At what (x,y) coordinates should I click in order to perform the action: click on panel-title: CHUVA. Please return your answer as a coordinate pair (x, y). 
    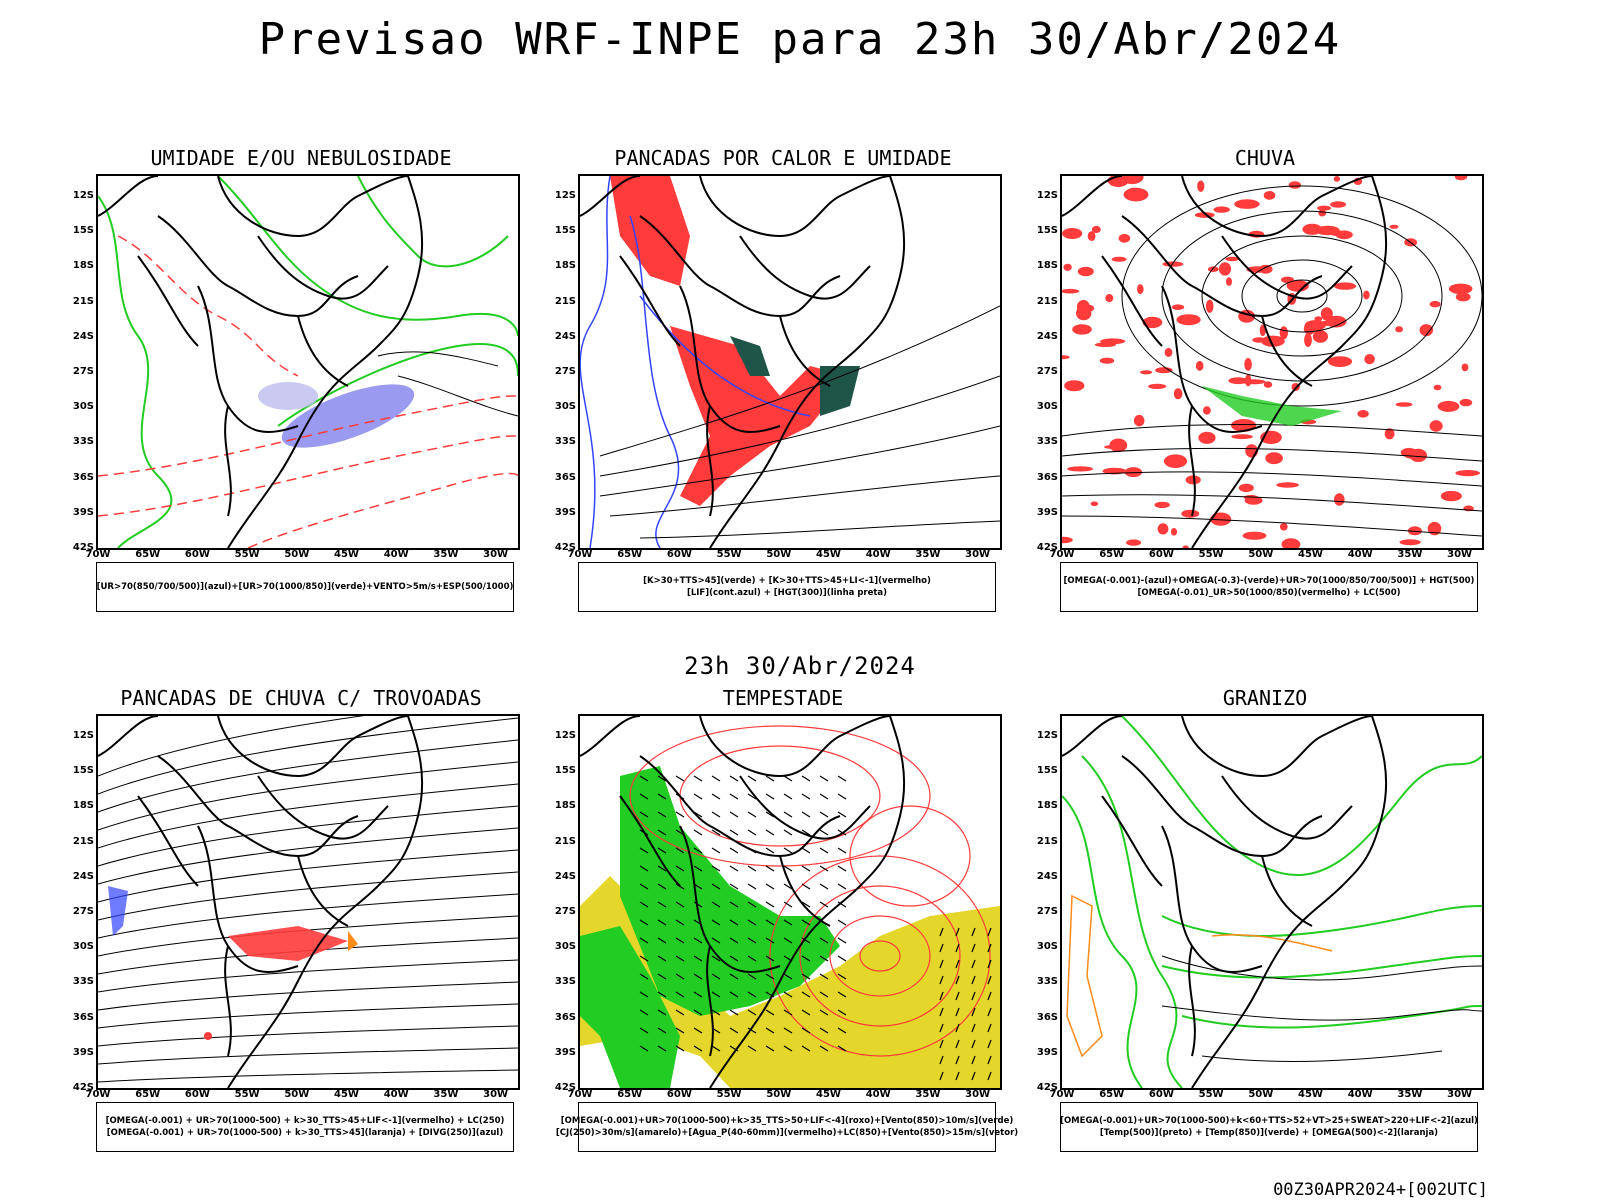
    Looking at the image, I should click on (1265, 158).